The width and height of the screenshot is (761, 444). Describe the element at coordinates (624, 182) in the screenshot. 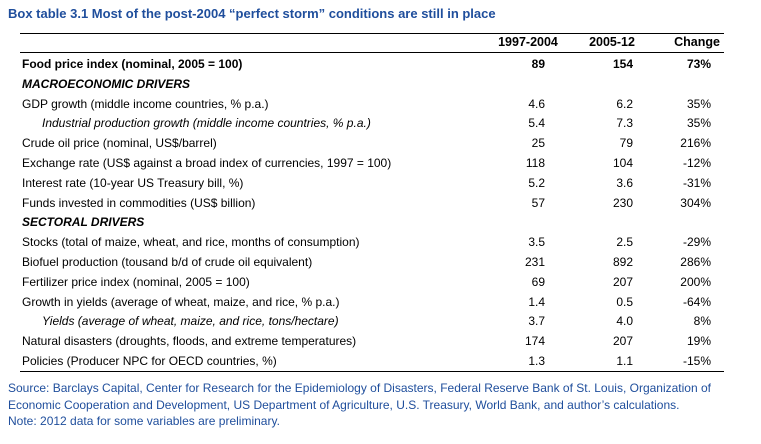

I see `cell-value: 3.6` at that location.